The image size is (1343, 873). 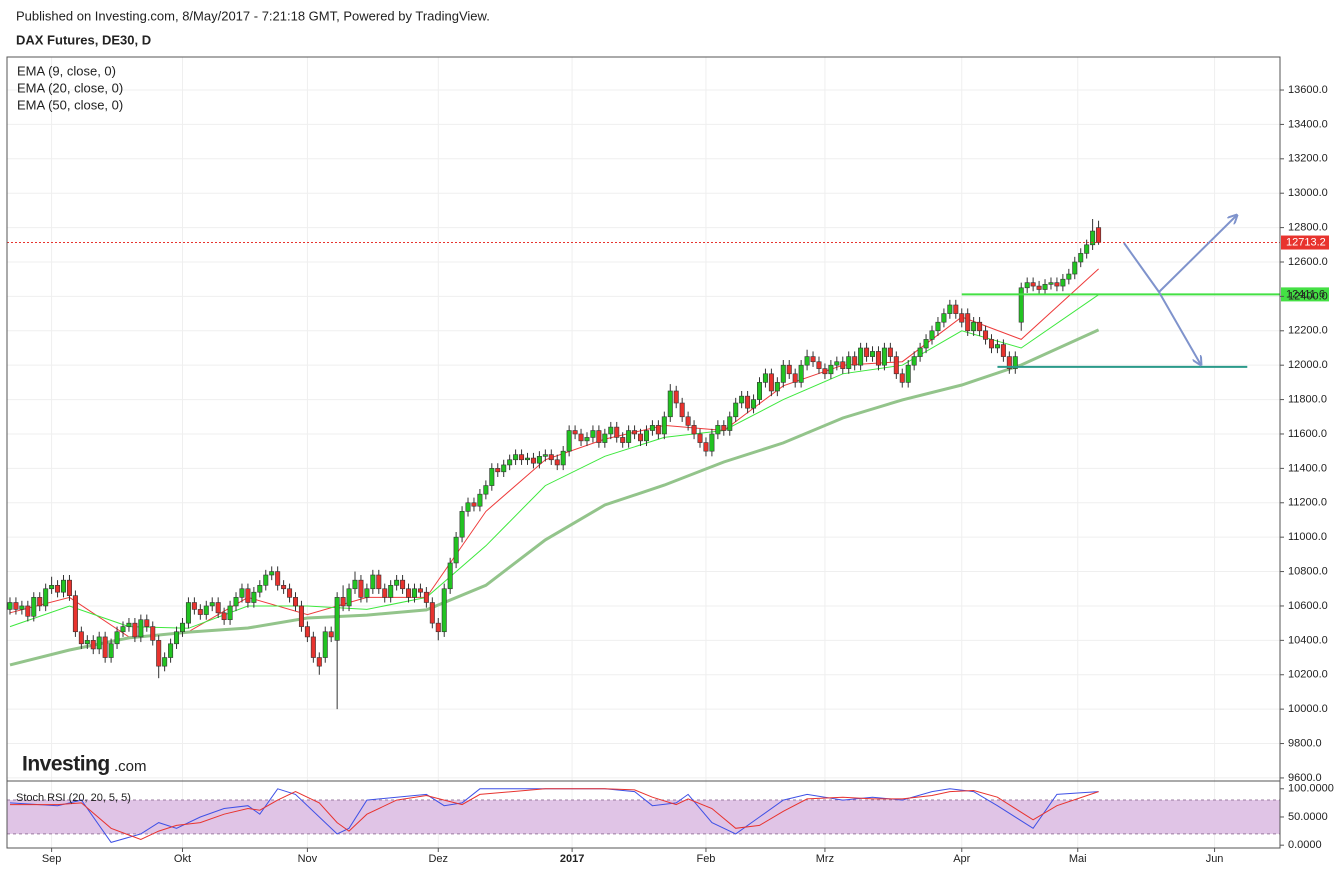 What do you see at coordinates (1305, 845) in the screenshot?
I see `stoch-tick-label: 0.0000` at bounding box center [1305, 845].